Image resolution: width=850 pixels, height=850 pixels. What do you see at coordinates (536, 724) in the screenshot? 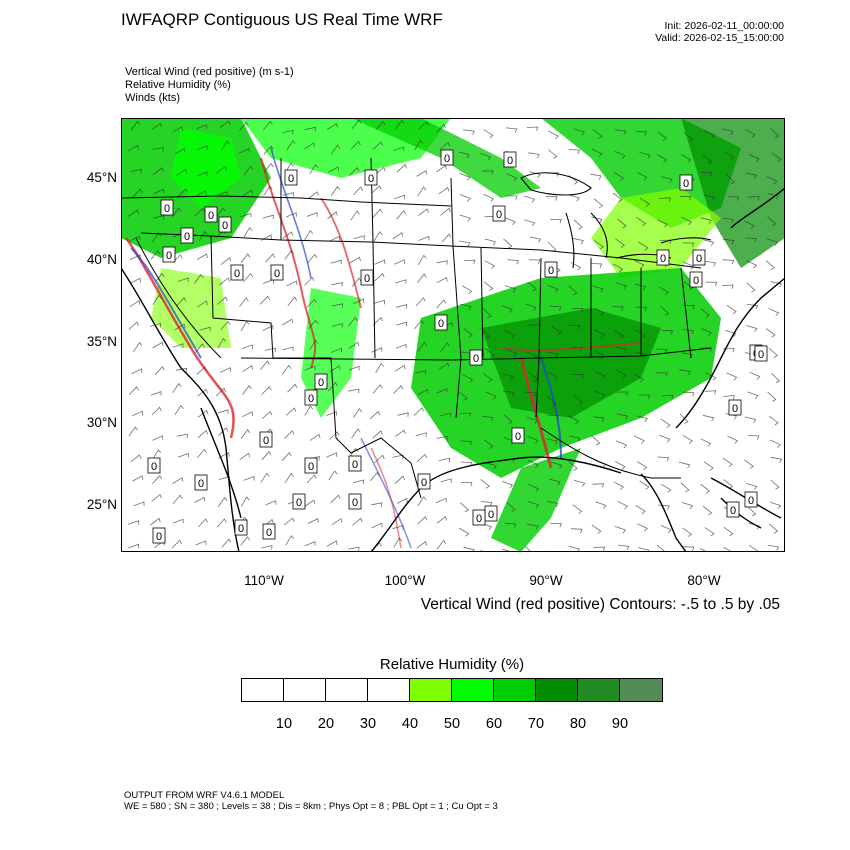
I see `colorbar-label: 70` at bounding box center [536, 724].